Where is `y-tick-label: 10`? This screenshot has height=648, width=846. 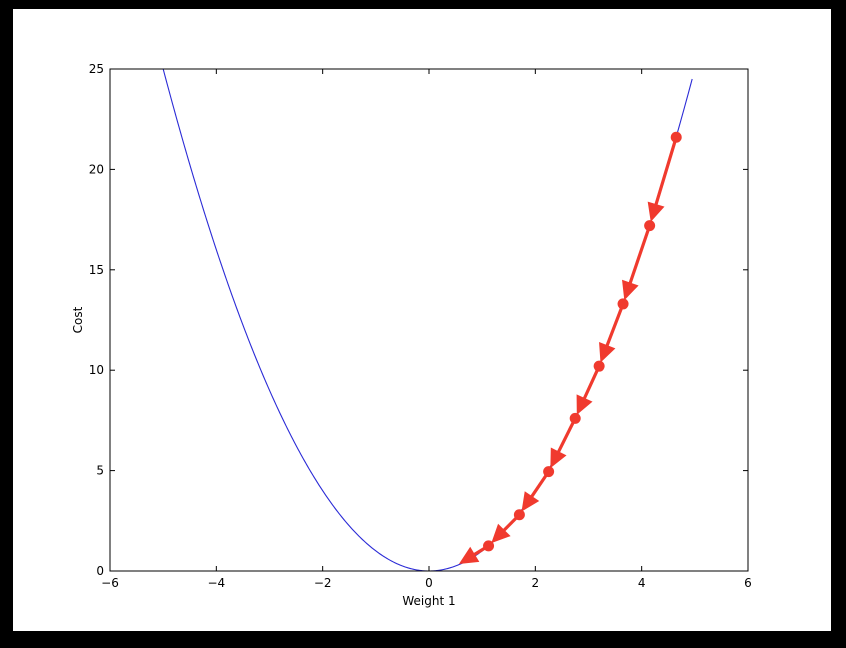
y-tick-label: 10 is located at coordinates (96, 370).